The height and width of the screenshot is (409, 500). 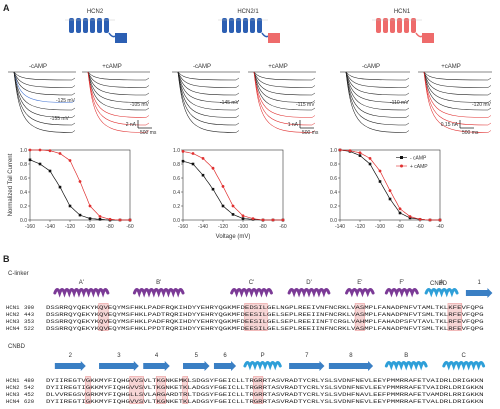 What do you see at coordinates (38, 67) in the screenshot?
I see `condition-label: -cAMP` at bounding box center [38, 67].